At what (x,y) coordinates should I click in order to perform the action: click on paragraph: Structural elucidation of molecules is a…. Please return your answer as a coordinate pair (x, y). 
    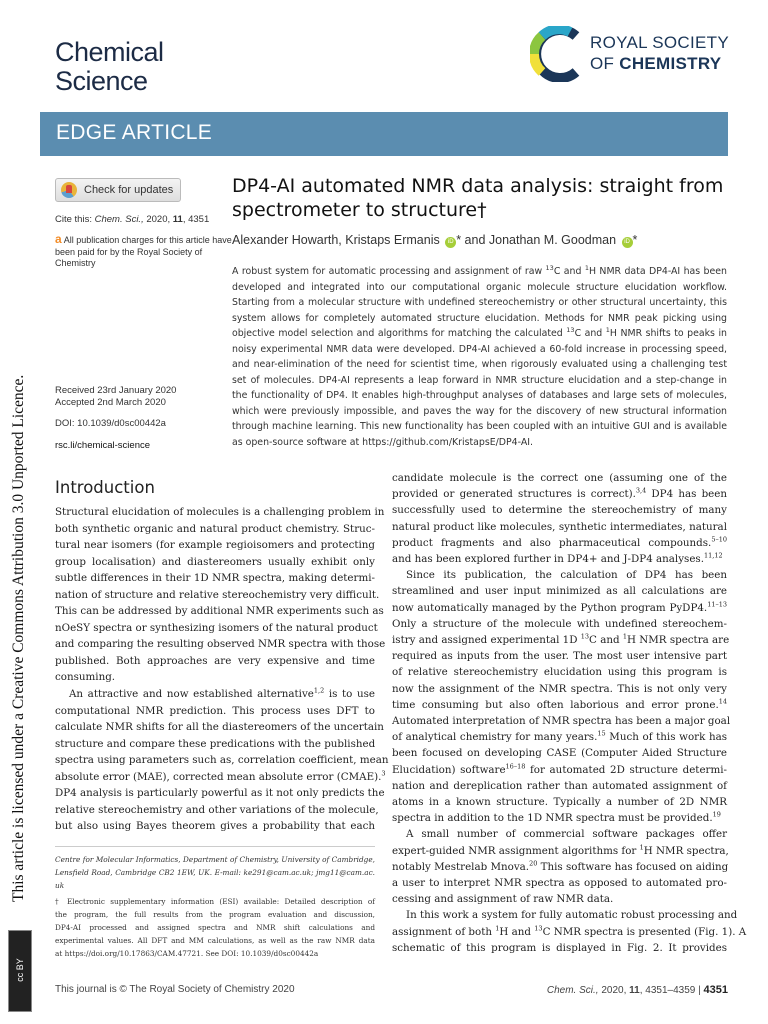
    Looking at the image, I should click on (220, 595).